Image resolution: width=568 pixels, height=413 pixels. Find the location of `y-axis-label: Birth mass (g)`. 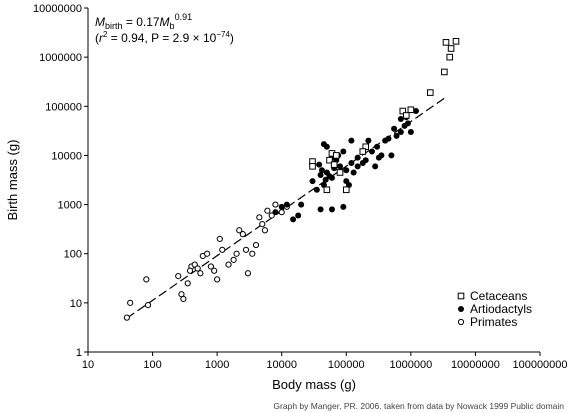

y-axis-label: Birth mass (g) is located at coordinates (12, 180).